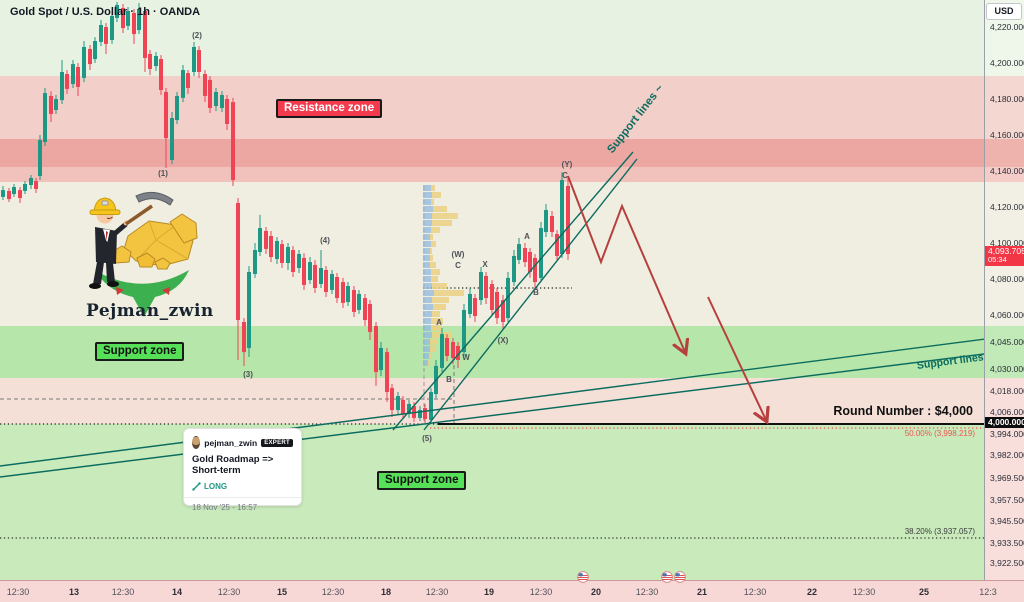 The height and width of the screenshot is (602, 1024). I want to click on price-tick: 3,957.500, so click(1007, 499).